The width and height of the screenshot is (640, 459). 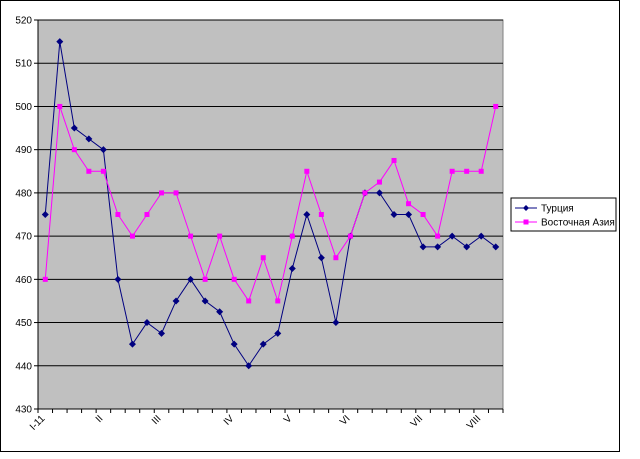 I want to click on y-tick-label: 510, so click(x=23, y=64).